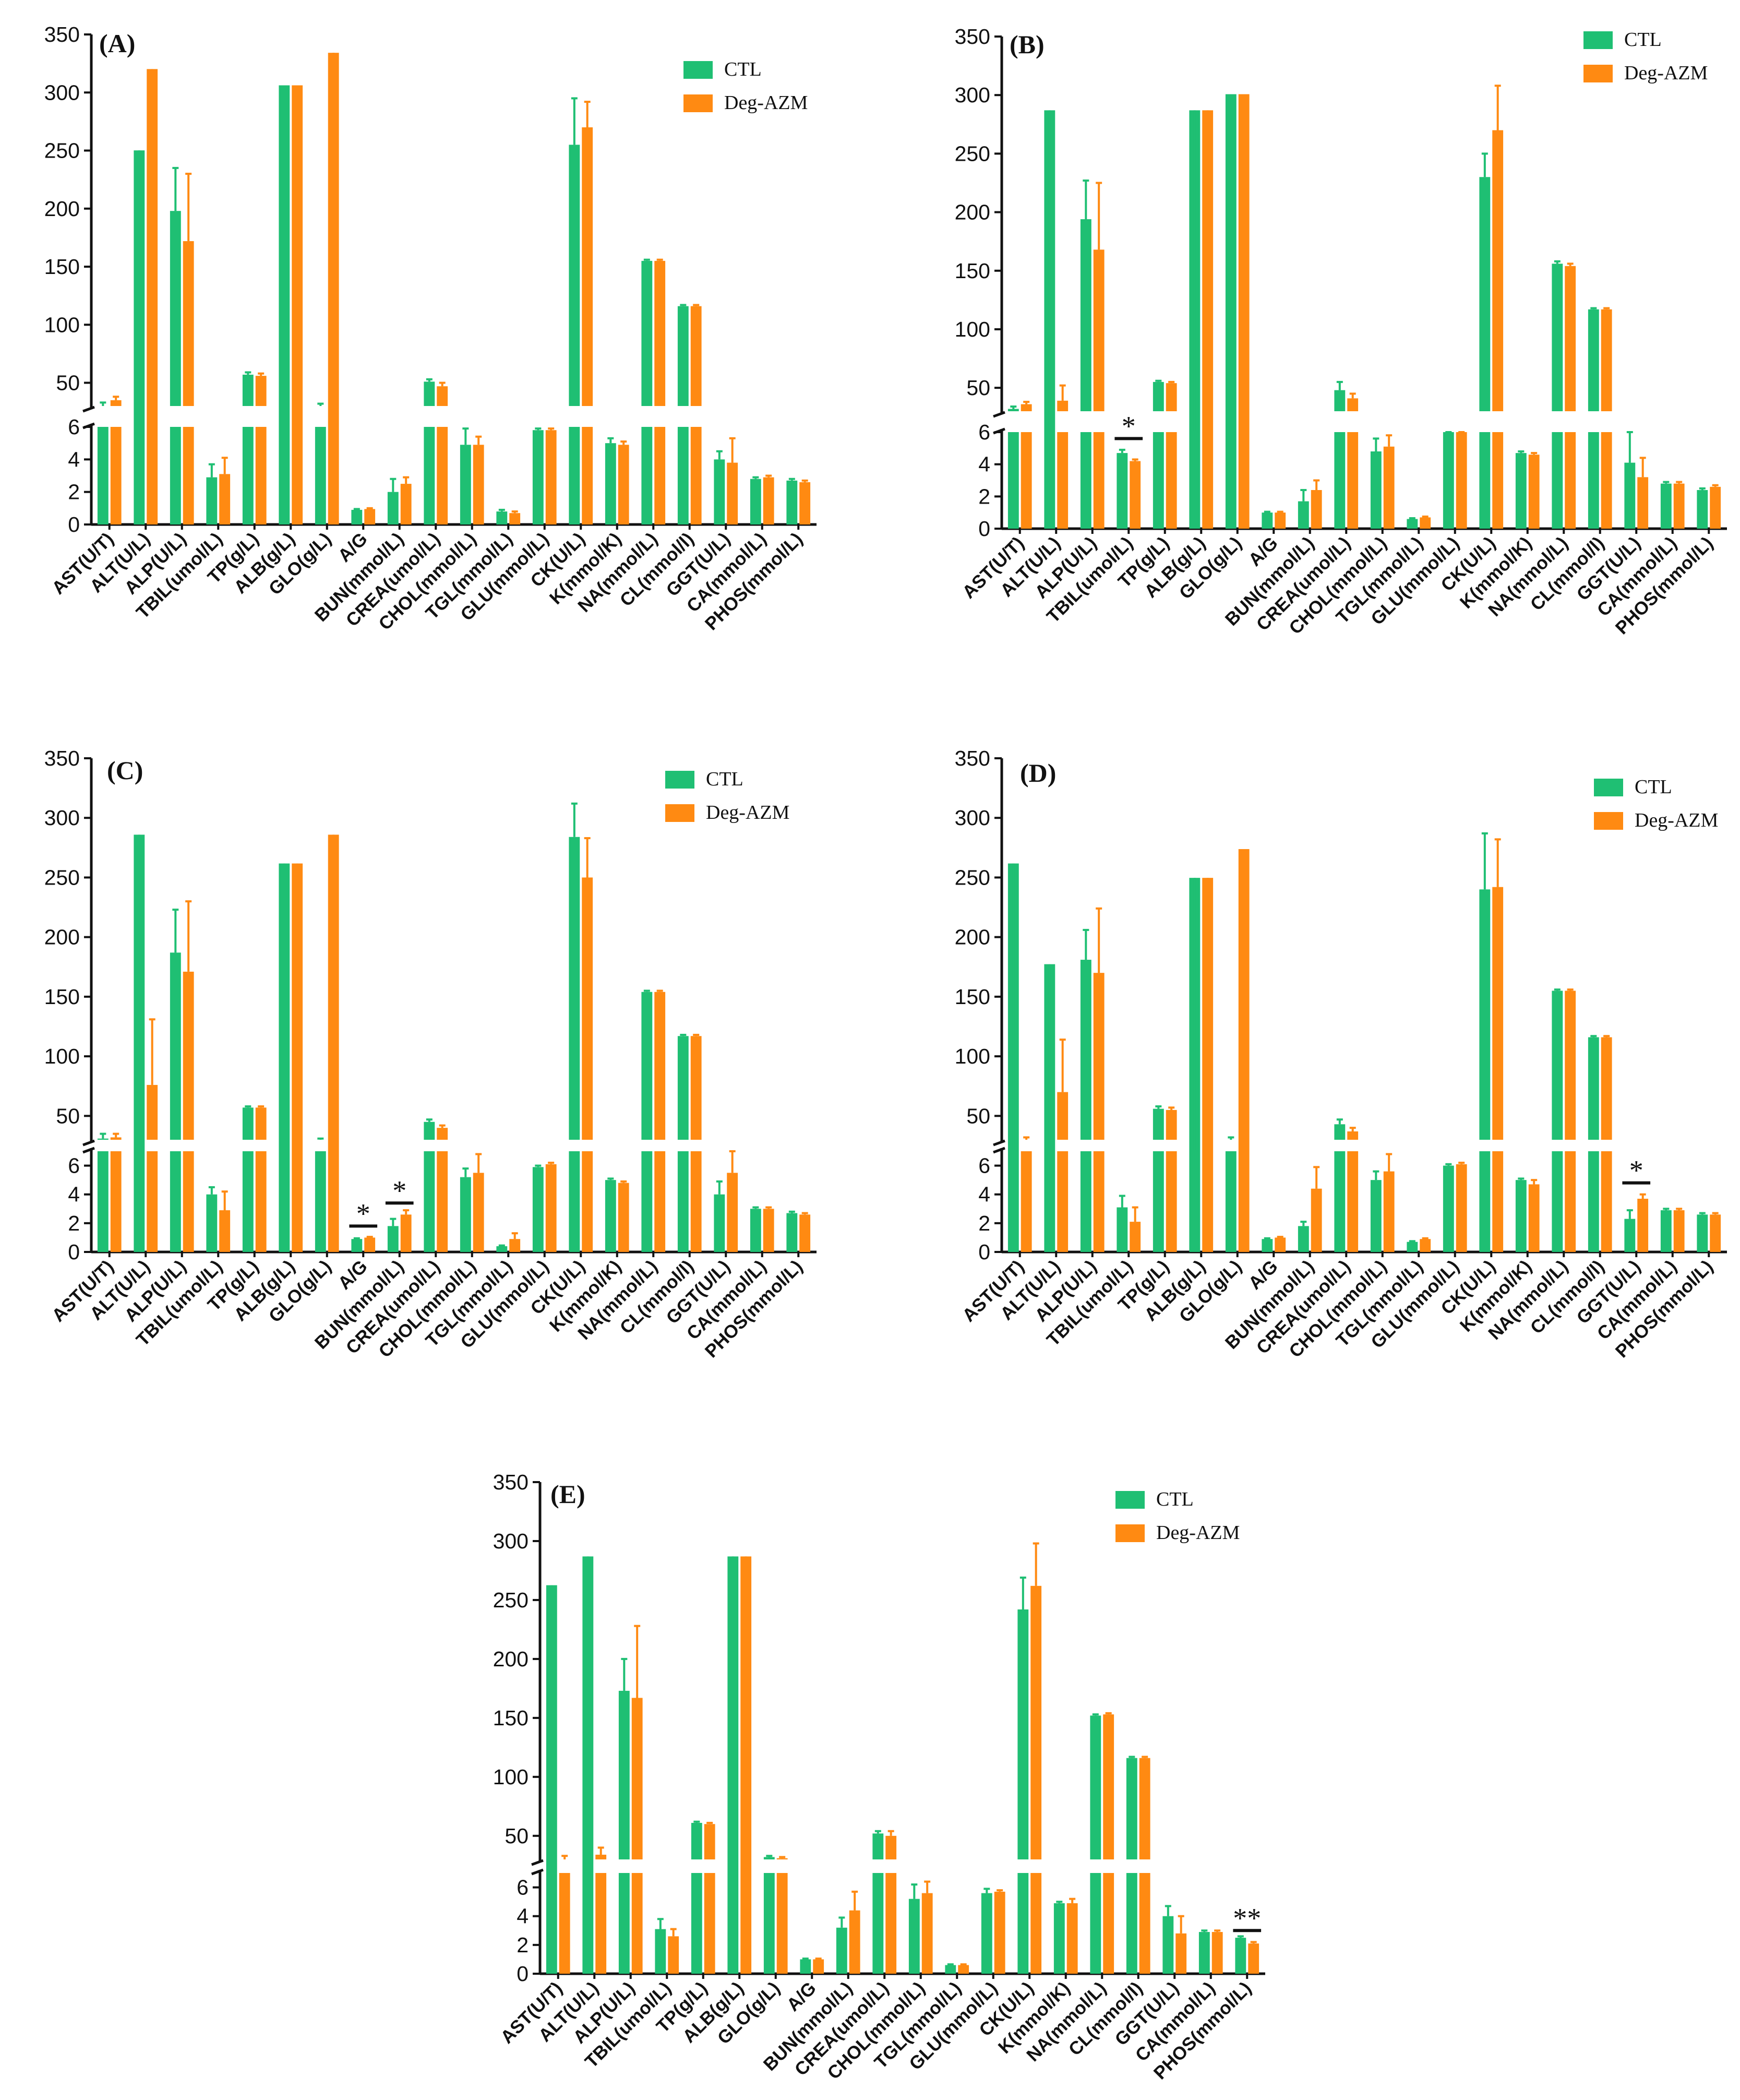  What do you see at coordinates (117, 43) in the screenshot?
I see `panel-title: (A)` at bounding box center [117, 43].